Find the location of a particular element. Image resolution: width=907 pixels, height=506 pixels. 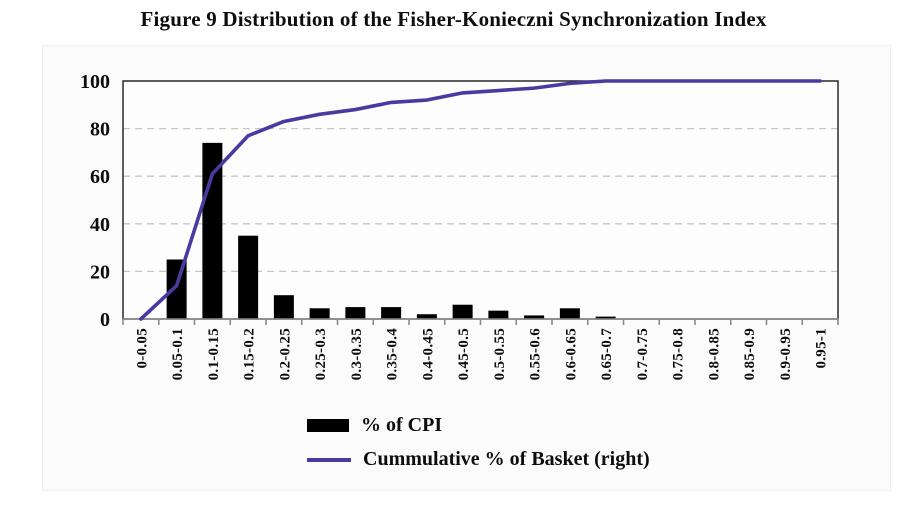

x-category-label: 0.45-0.5 is located at coordinates (464, 354).